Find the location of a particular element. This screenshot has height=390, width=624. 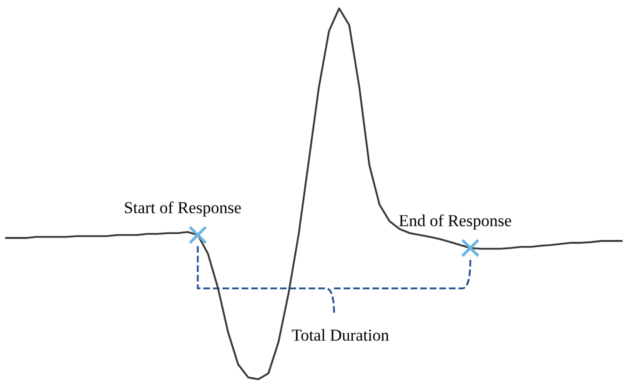

annotation: Total Duration is located at coordinates (340, 335).